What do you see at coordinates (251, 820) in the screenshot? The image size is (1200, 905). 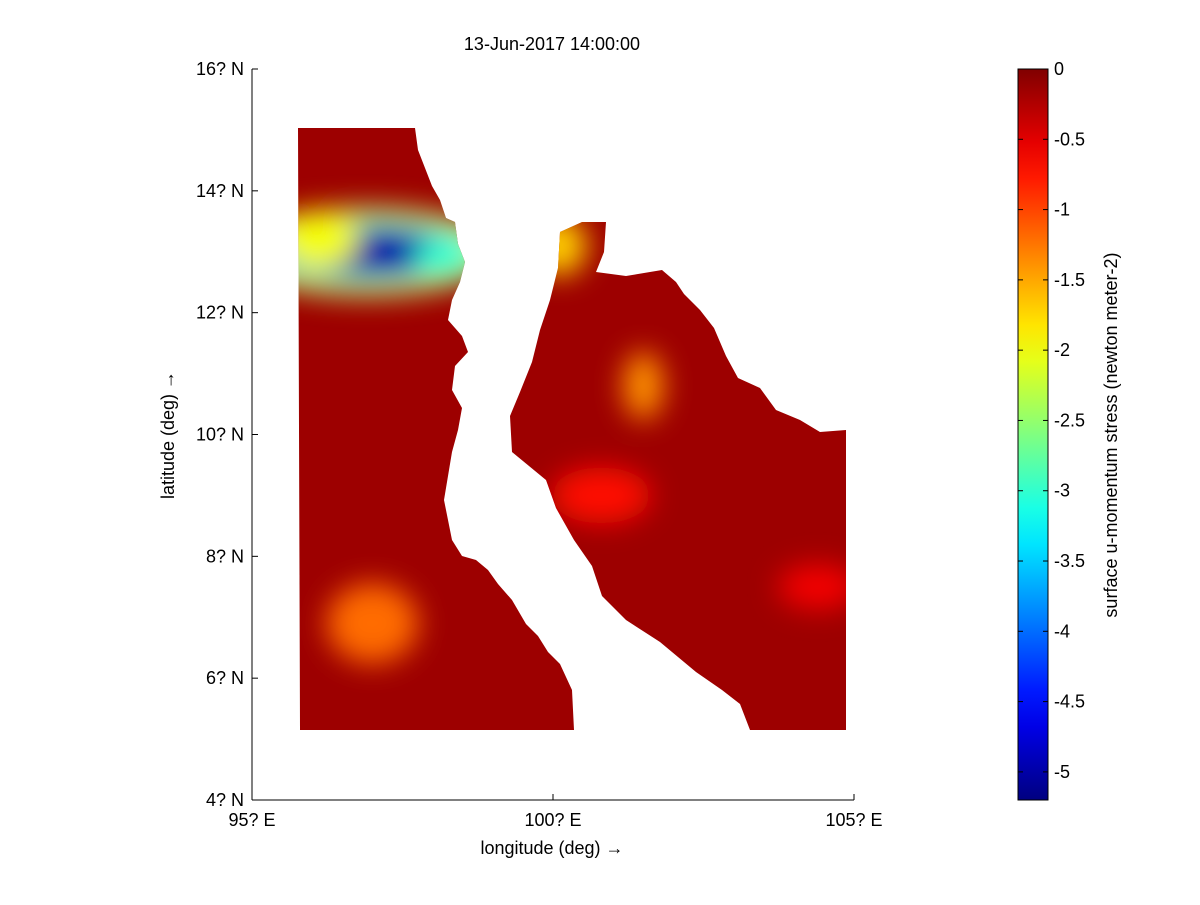 I see `x-tick-label: 95? E` at bounding box center [251, 820].